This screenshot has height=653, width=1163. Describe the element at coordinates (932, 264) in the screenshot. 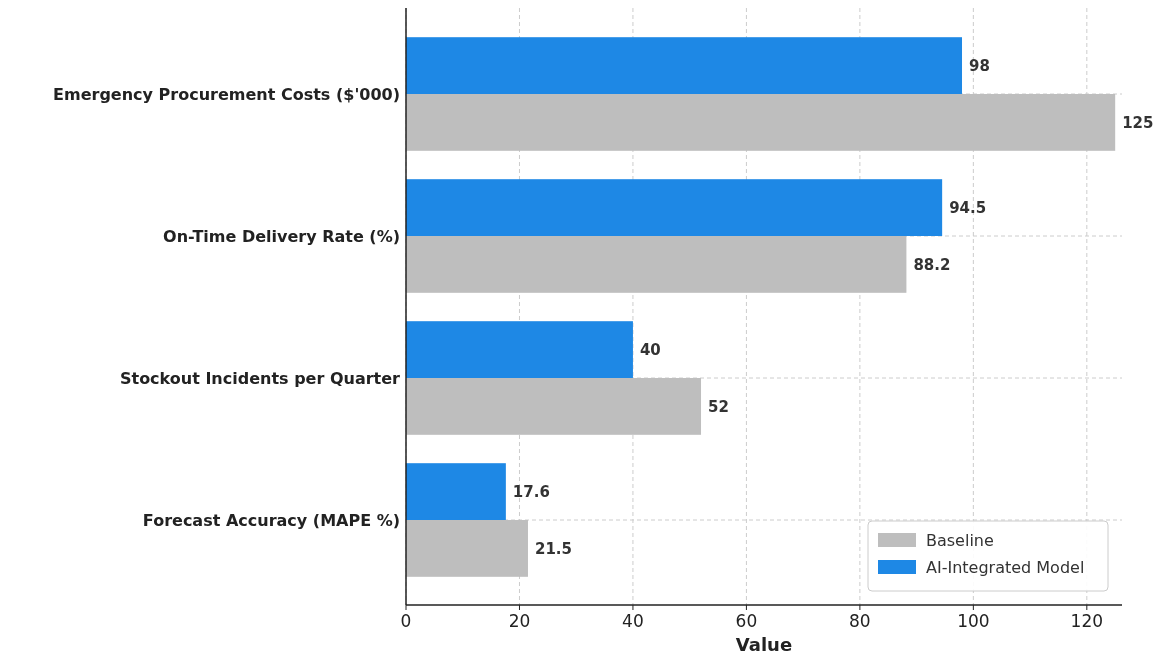

I see `data-label: 88.2` at that location.